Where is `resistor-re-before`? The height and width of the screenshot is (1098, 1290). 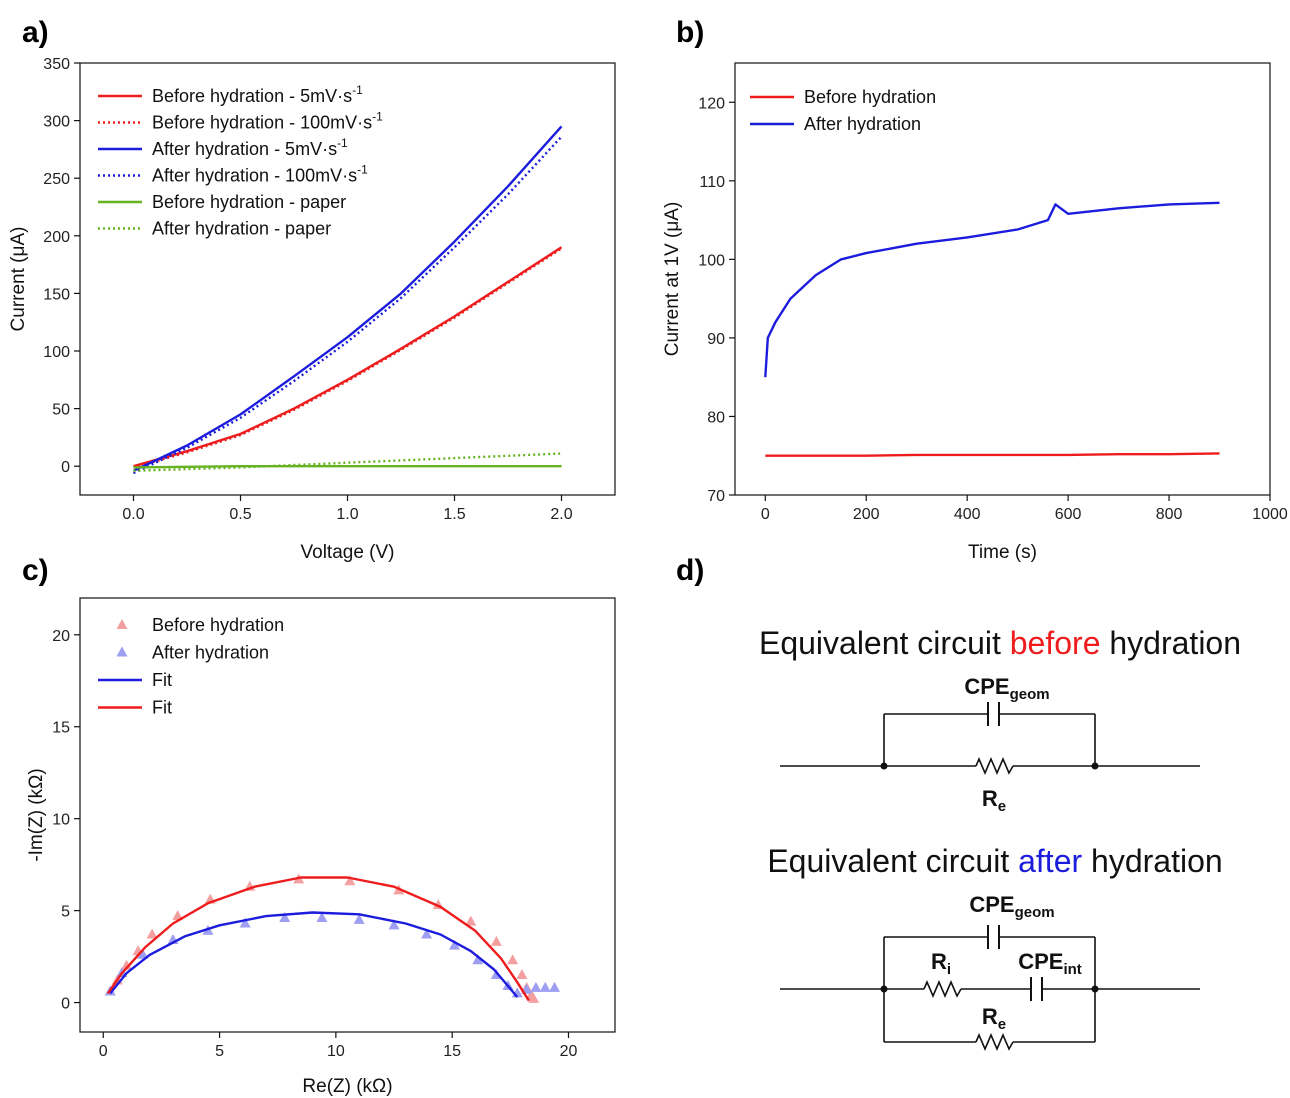 resistor-re-before is located at coordinates (994, 766).